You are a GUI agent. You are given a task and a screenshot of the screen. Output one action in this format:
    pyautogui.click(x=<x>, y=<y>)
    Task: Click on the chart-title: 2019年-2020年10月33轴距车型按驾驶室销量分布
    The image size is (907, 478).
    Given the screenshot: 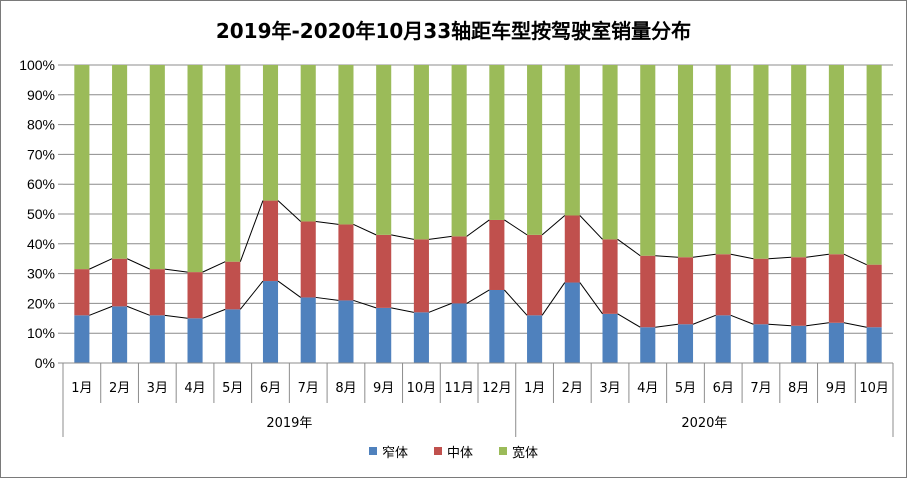 What is the action you would take?
    pyautogui.click(x=453, y=31)
    